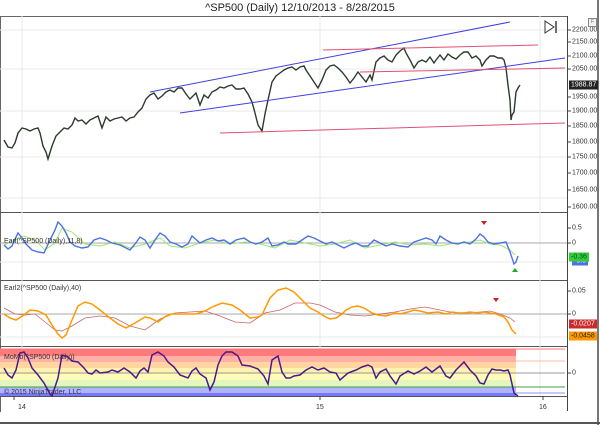 The image size is (600, 425). What do you see at coordinates (283, 246) in the screenshot?
I see `earl-panel` at bounding box center [283, 246].